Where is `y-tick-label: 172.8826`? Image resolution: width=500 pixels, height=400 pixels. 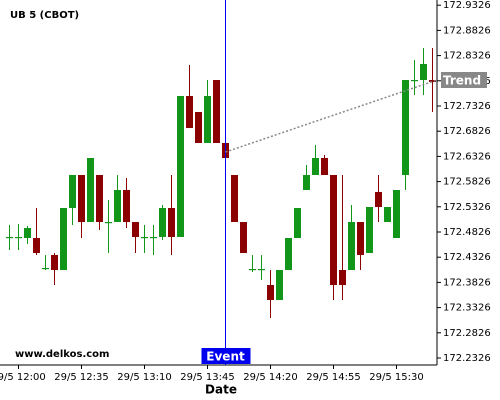 y-tick-label: 172.8826 is located at coordinates (467, 30).